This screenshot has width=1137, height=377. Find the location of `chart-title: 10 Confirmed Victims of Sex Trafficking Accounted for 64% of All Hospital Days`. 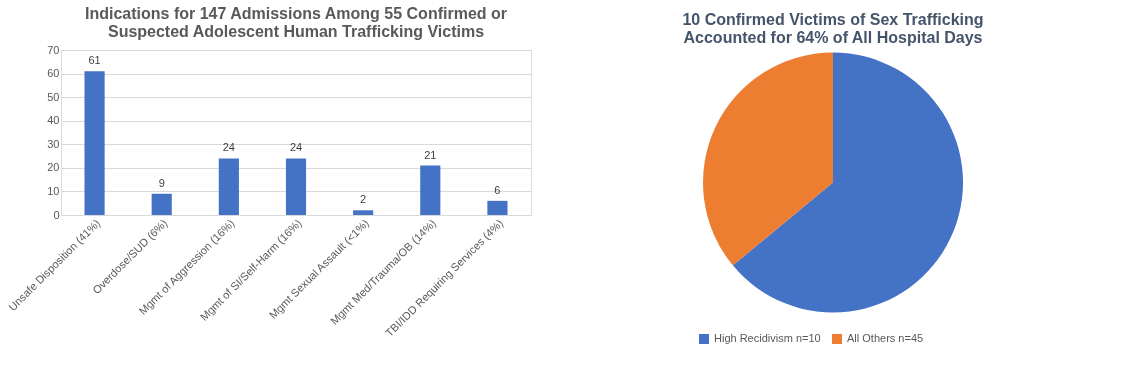

chart-title: 10 Confirmed Victims of Sex Trafficking Accounted for 64% of All Hospital Days is located at coordinates (833, 28).